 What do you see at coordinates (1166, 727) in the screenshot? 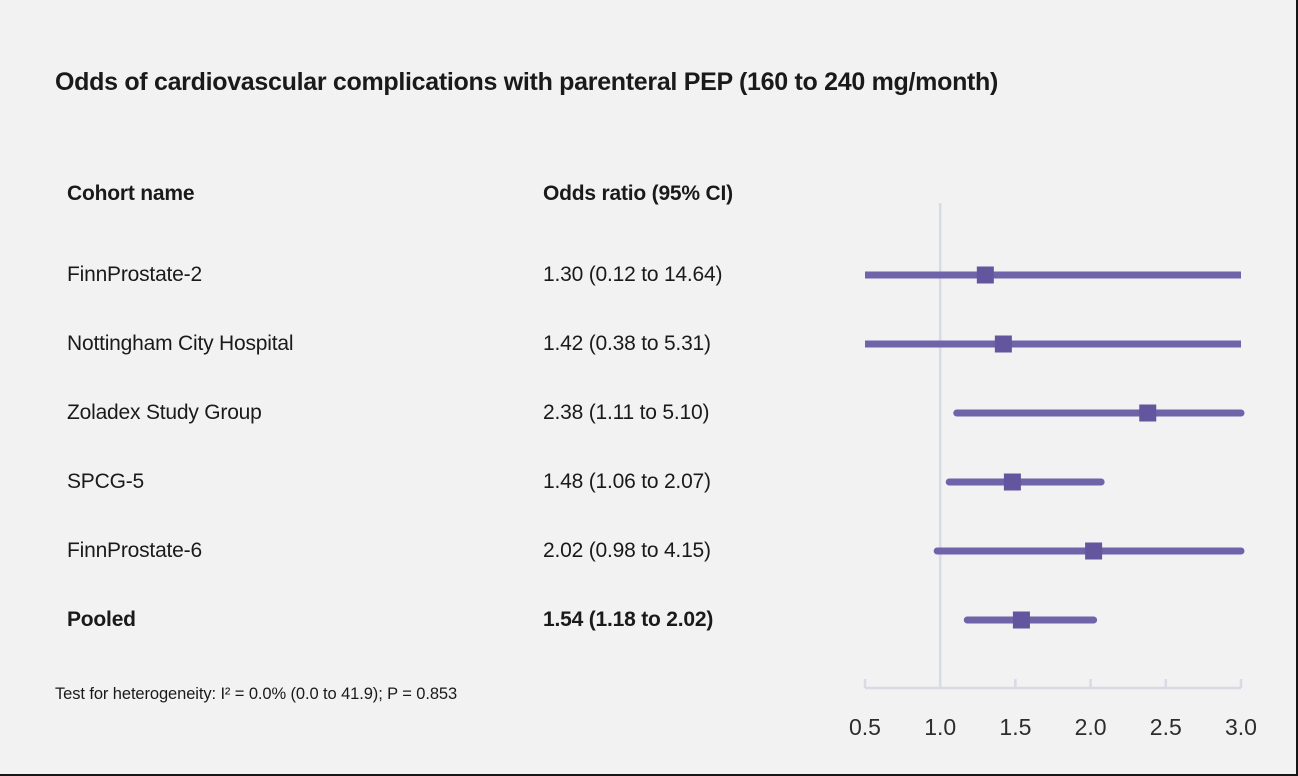
I see `x-axis-tick-label: 2.5` at bounding box center [1166, 727].